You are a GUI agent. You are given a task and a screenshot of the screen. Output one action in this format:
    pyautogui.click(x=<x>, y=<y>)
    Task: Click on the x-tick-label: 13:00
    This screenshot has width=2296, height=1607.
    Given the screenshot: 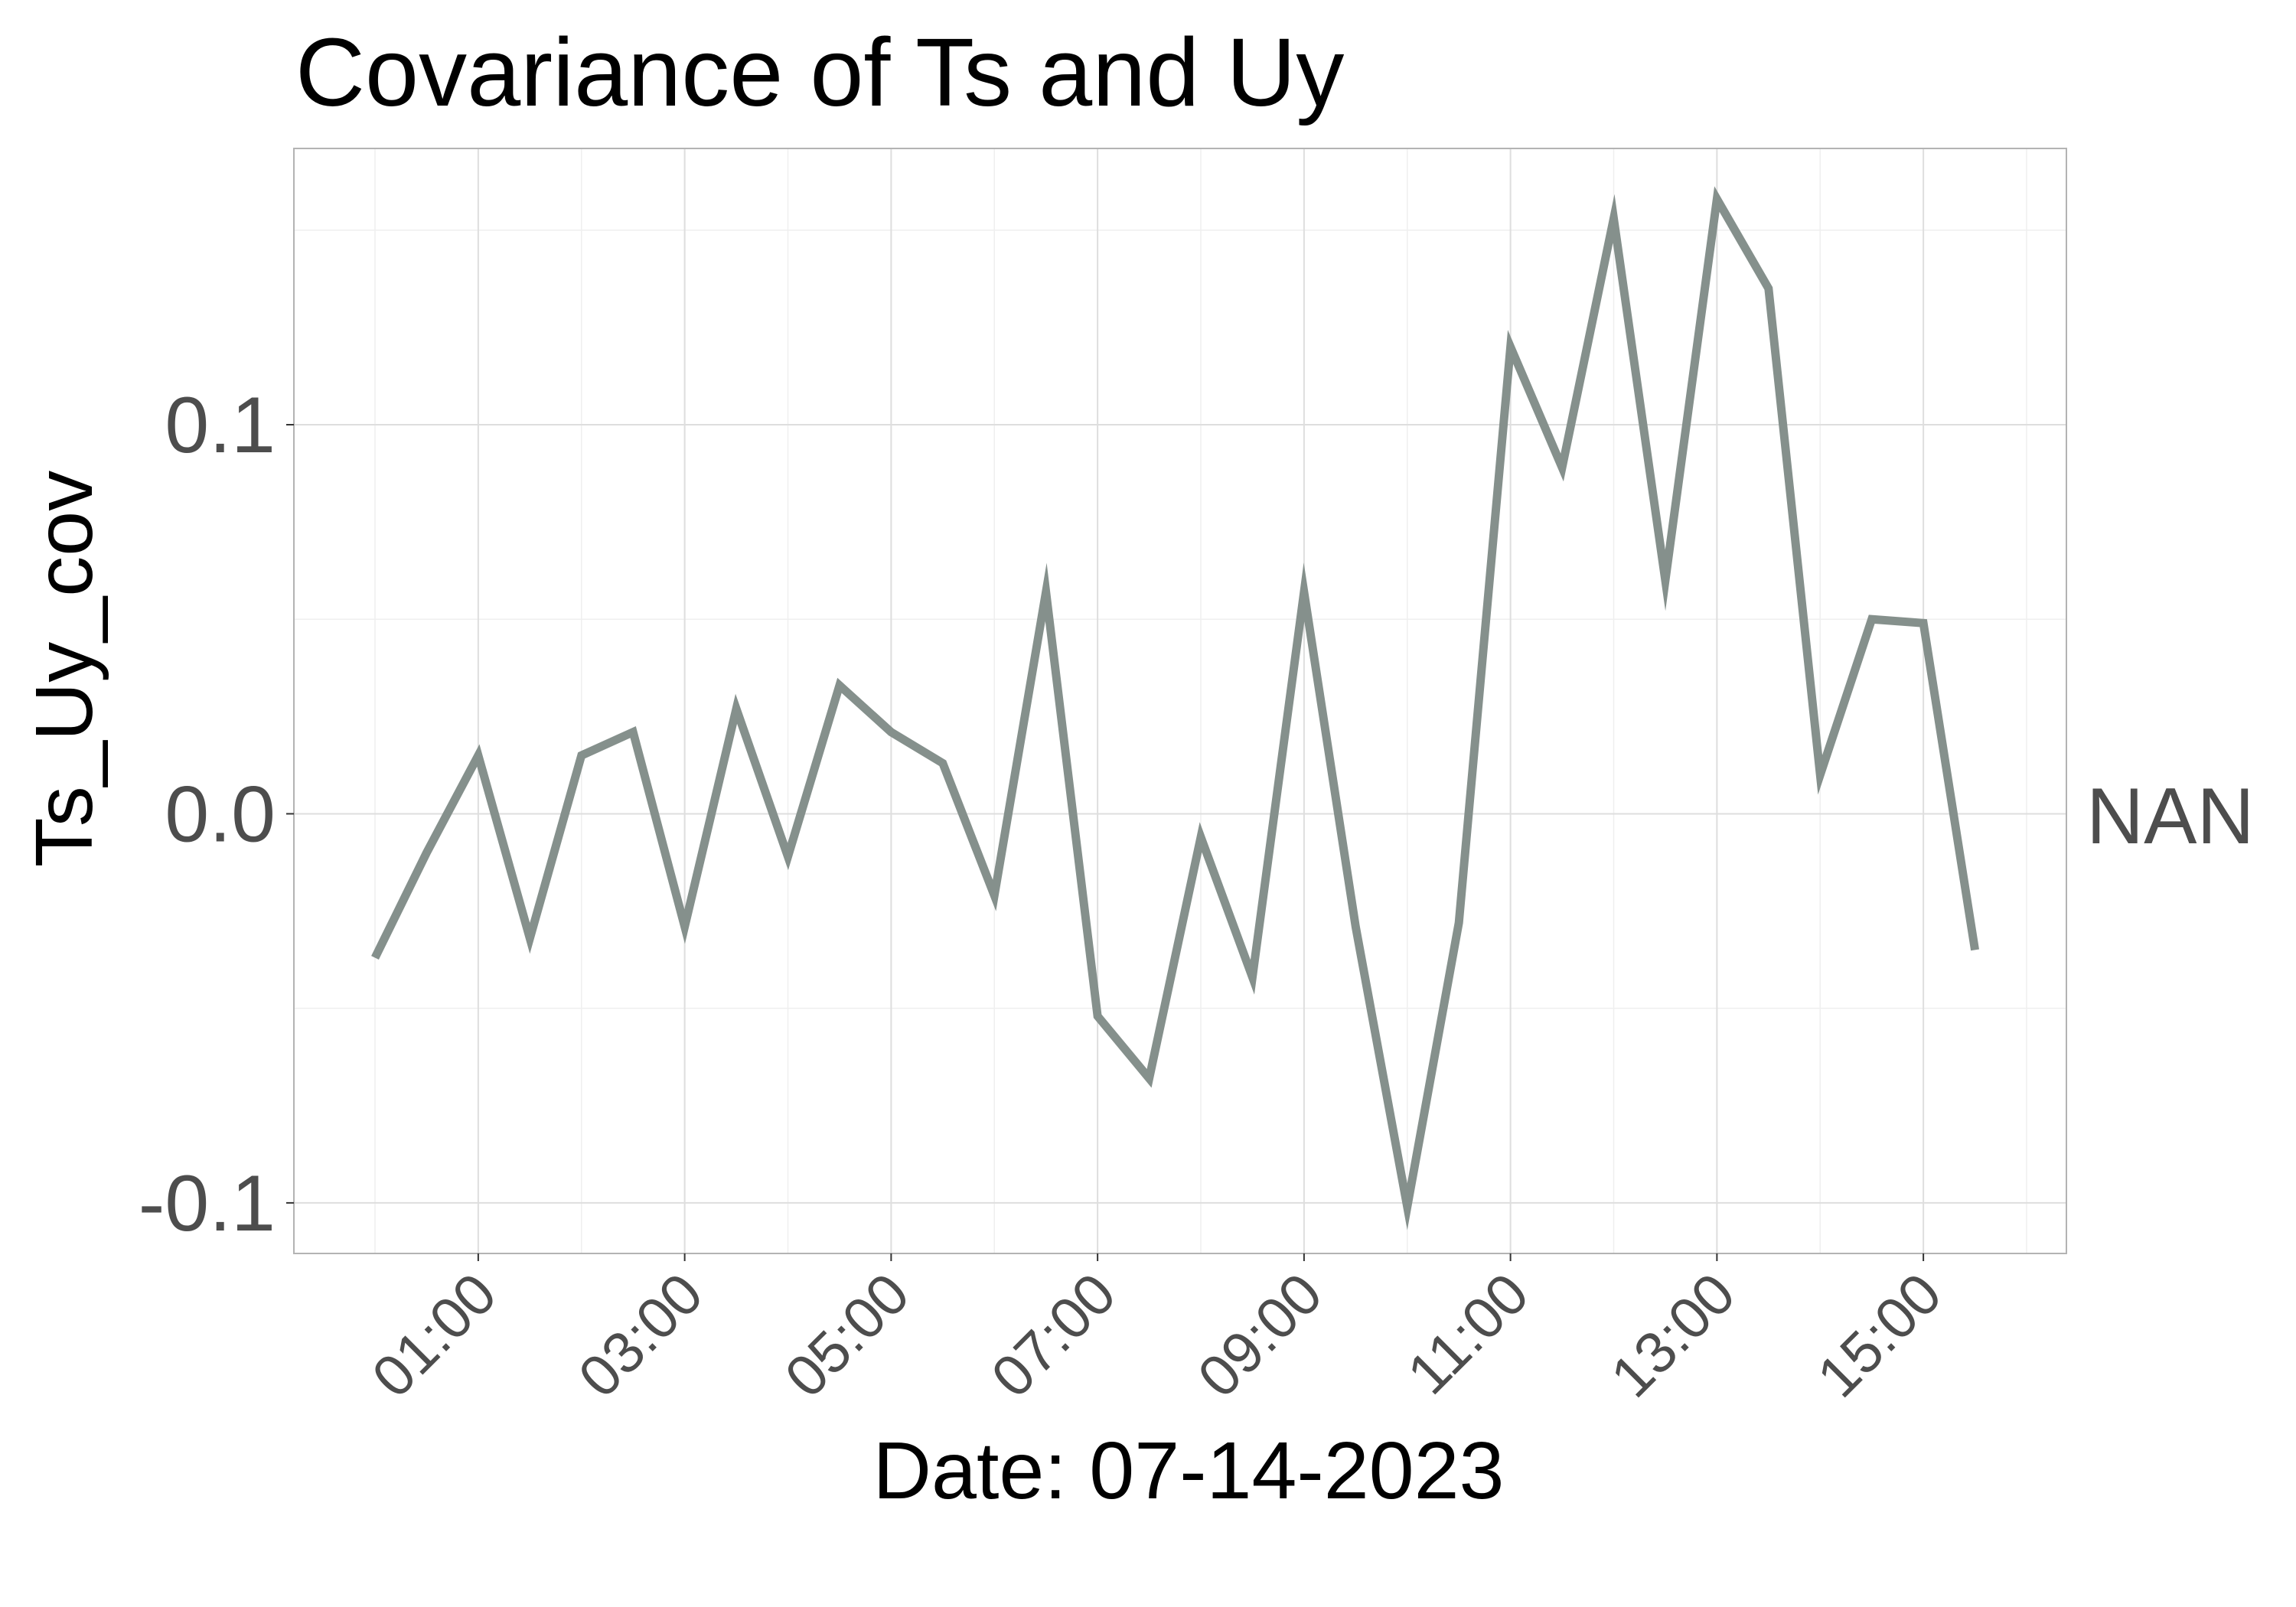 What is the action you would take?
    pyautogui.click(x=1673, y=1335)
    